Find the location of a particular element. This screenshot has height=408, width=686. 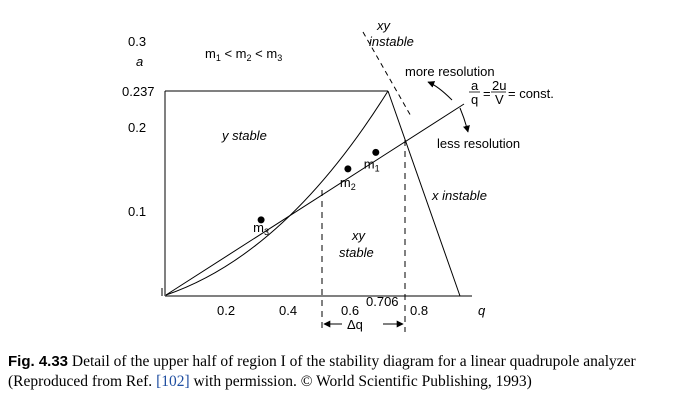

more-resolution-arrow is located at coordinates (440, 91).